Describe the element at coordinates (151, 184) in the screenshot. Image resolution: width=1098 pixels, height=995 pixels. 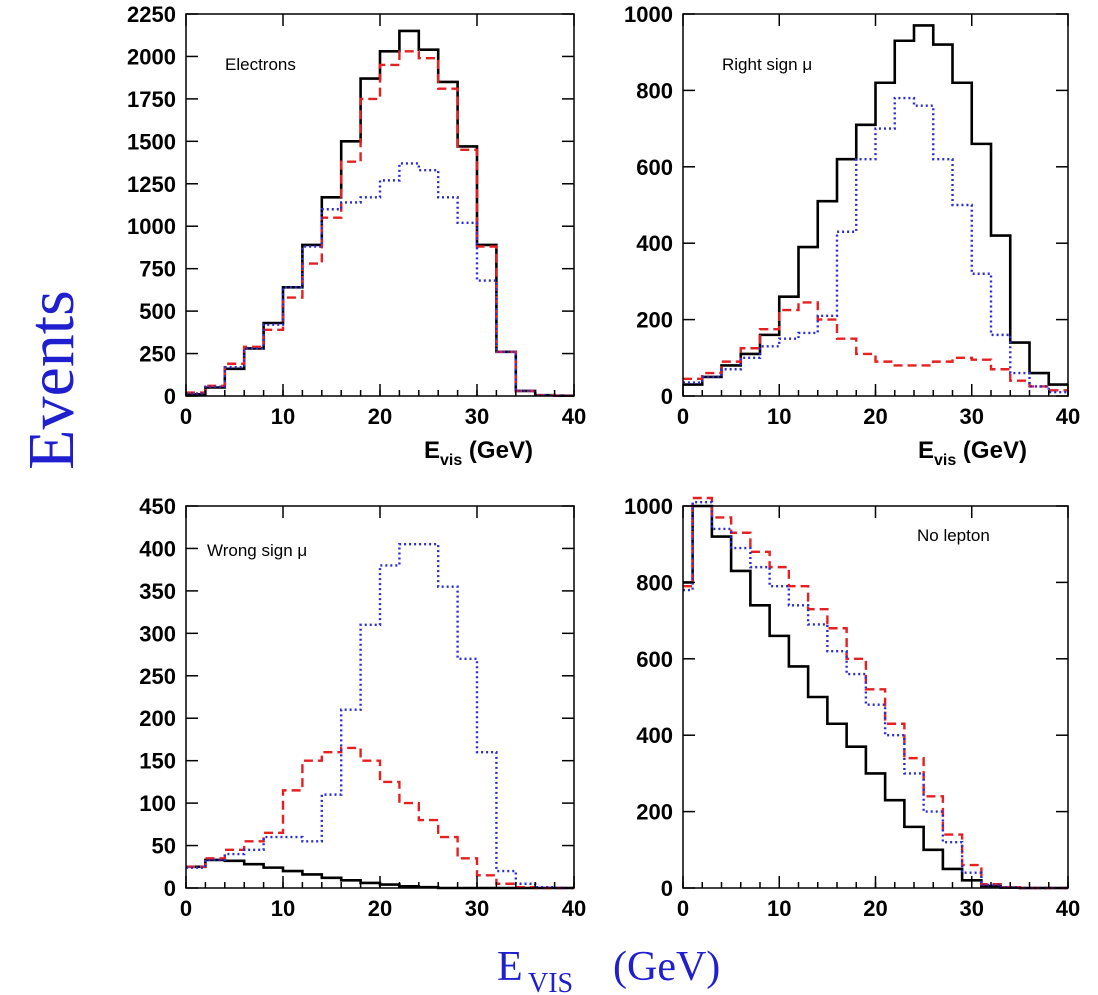
I see `y-tick-label: 1250` at that location.